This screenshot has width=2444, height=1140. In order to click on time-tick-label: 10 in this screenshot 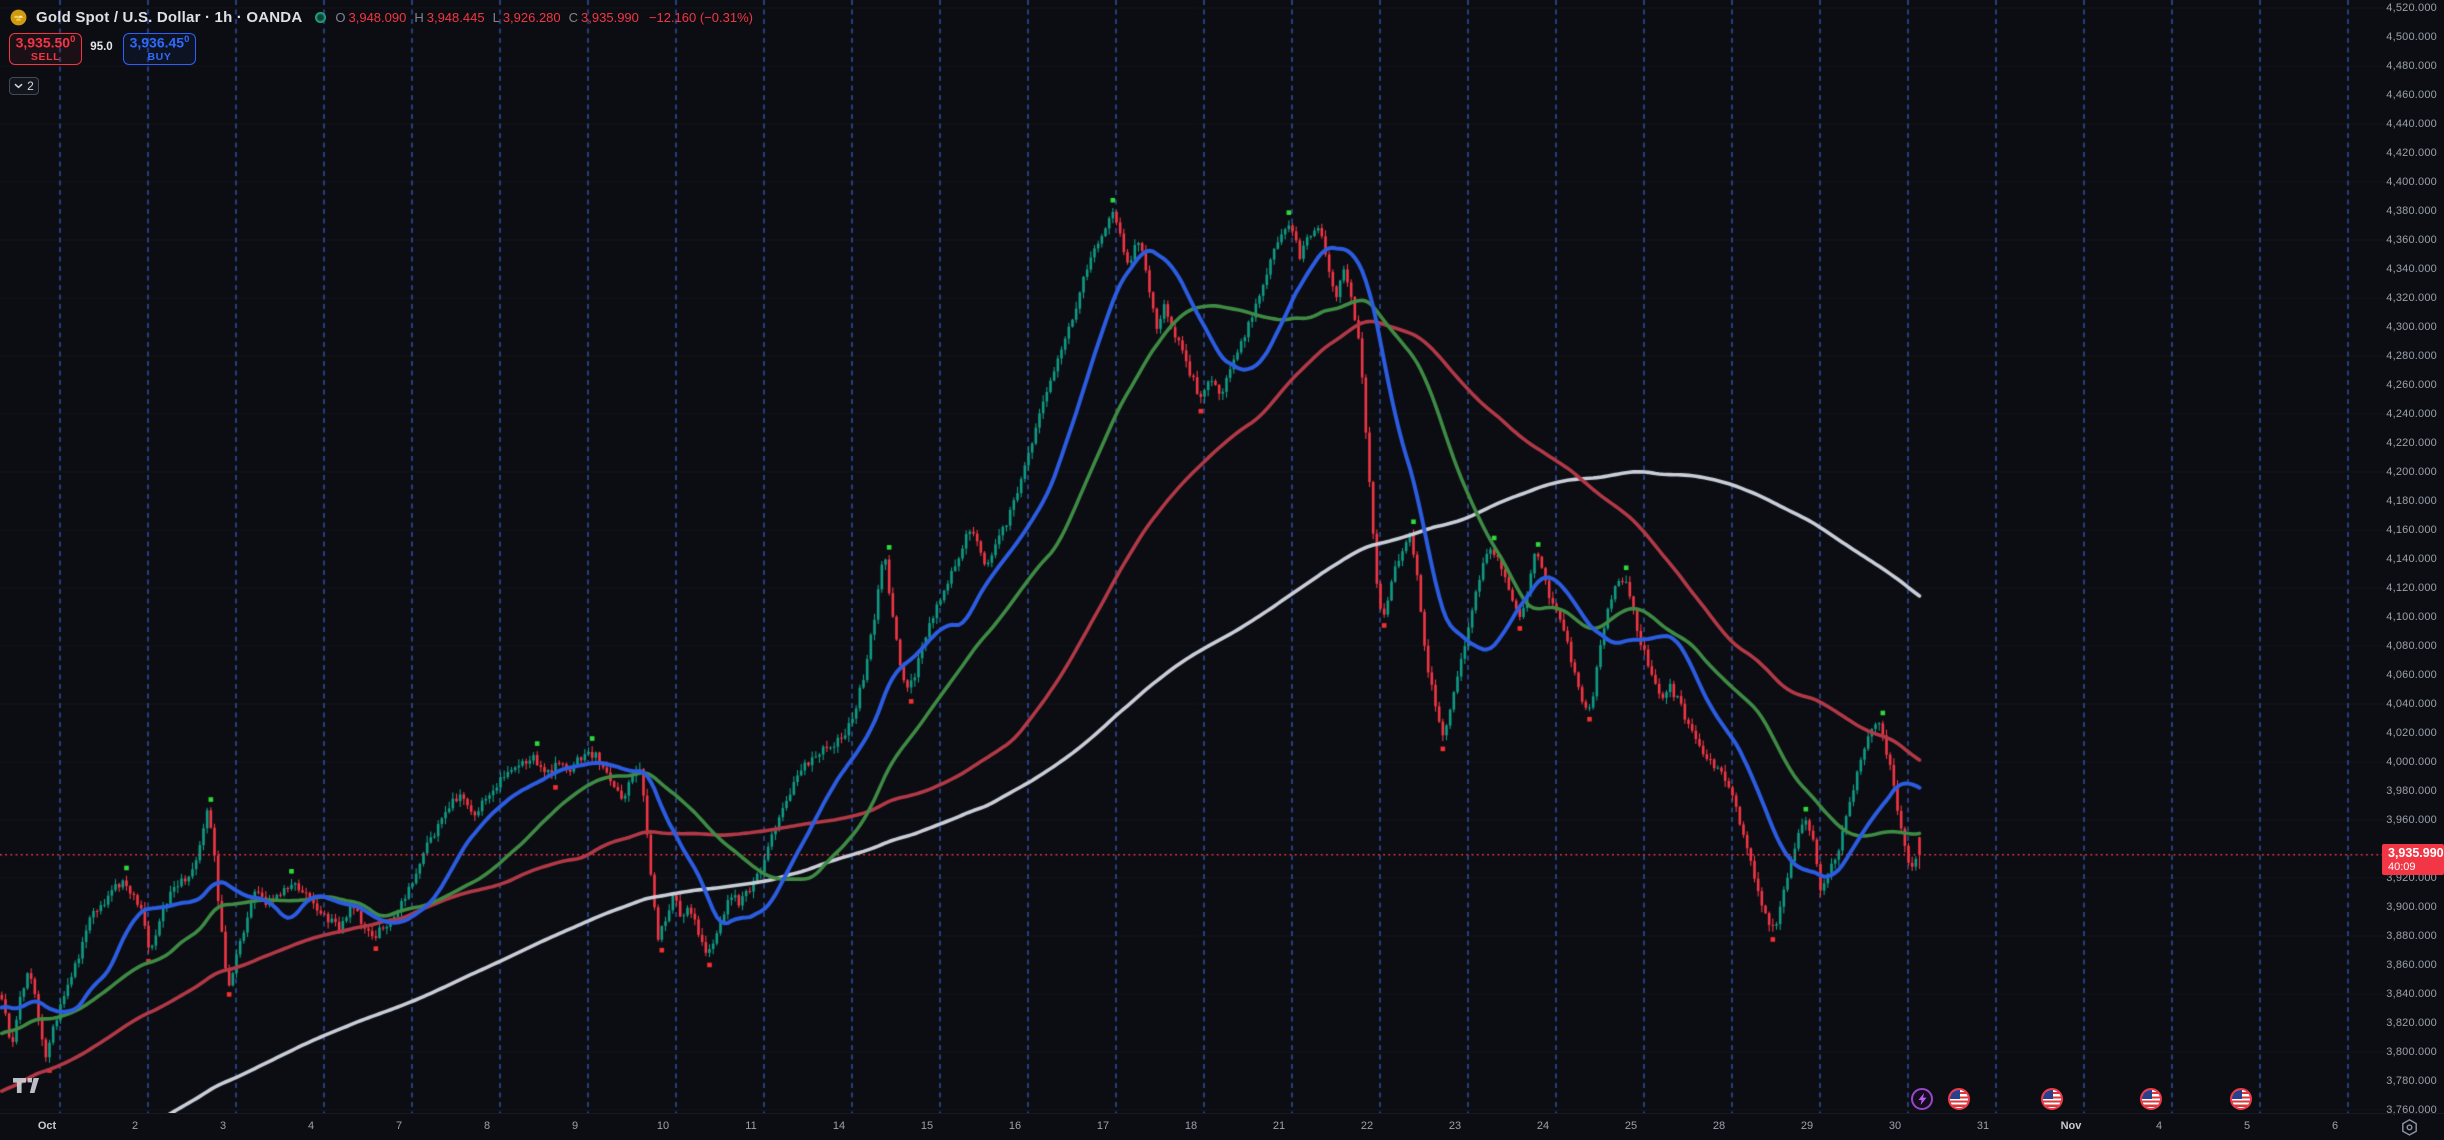, I will do `click(663, 1126)`.